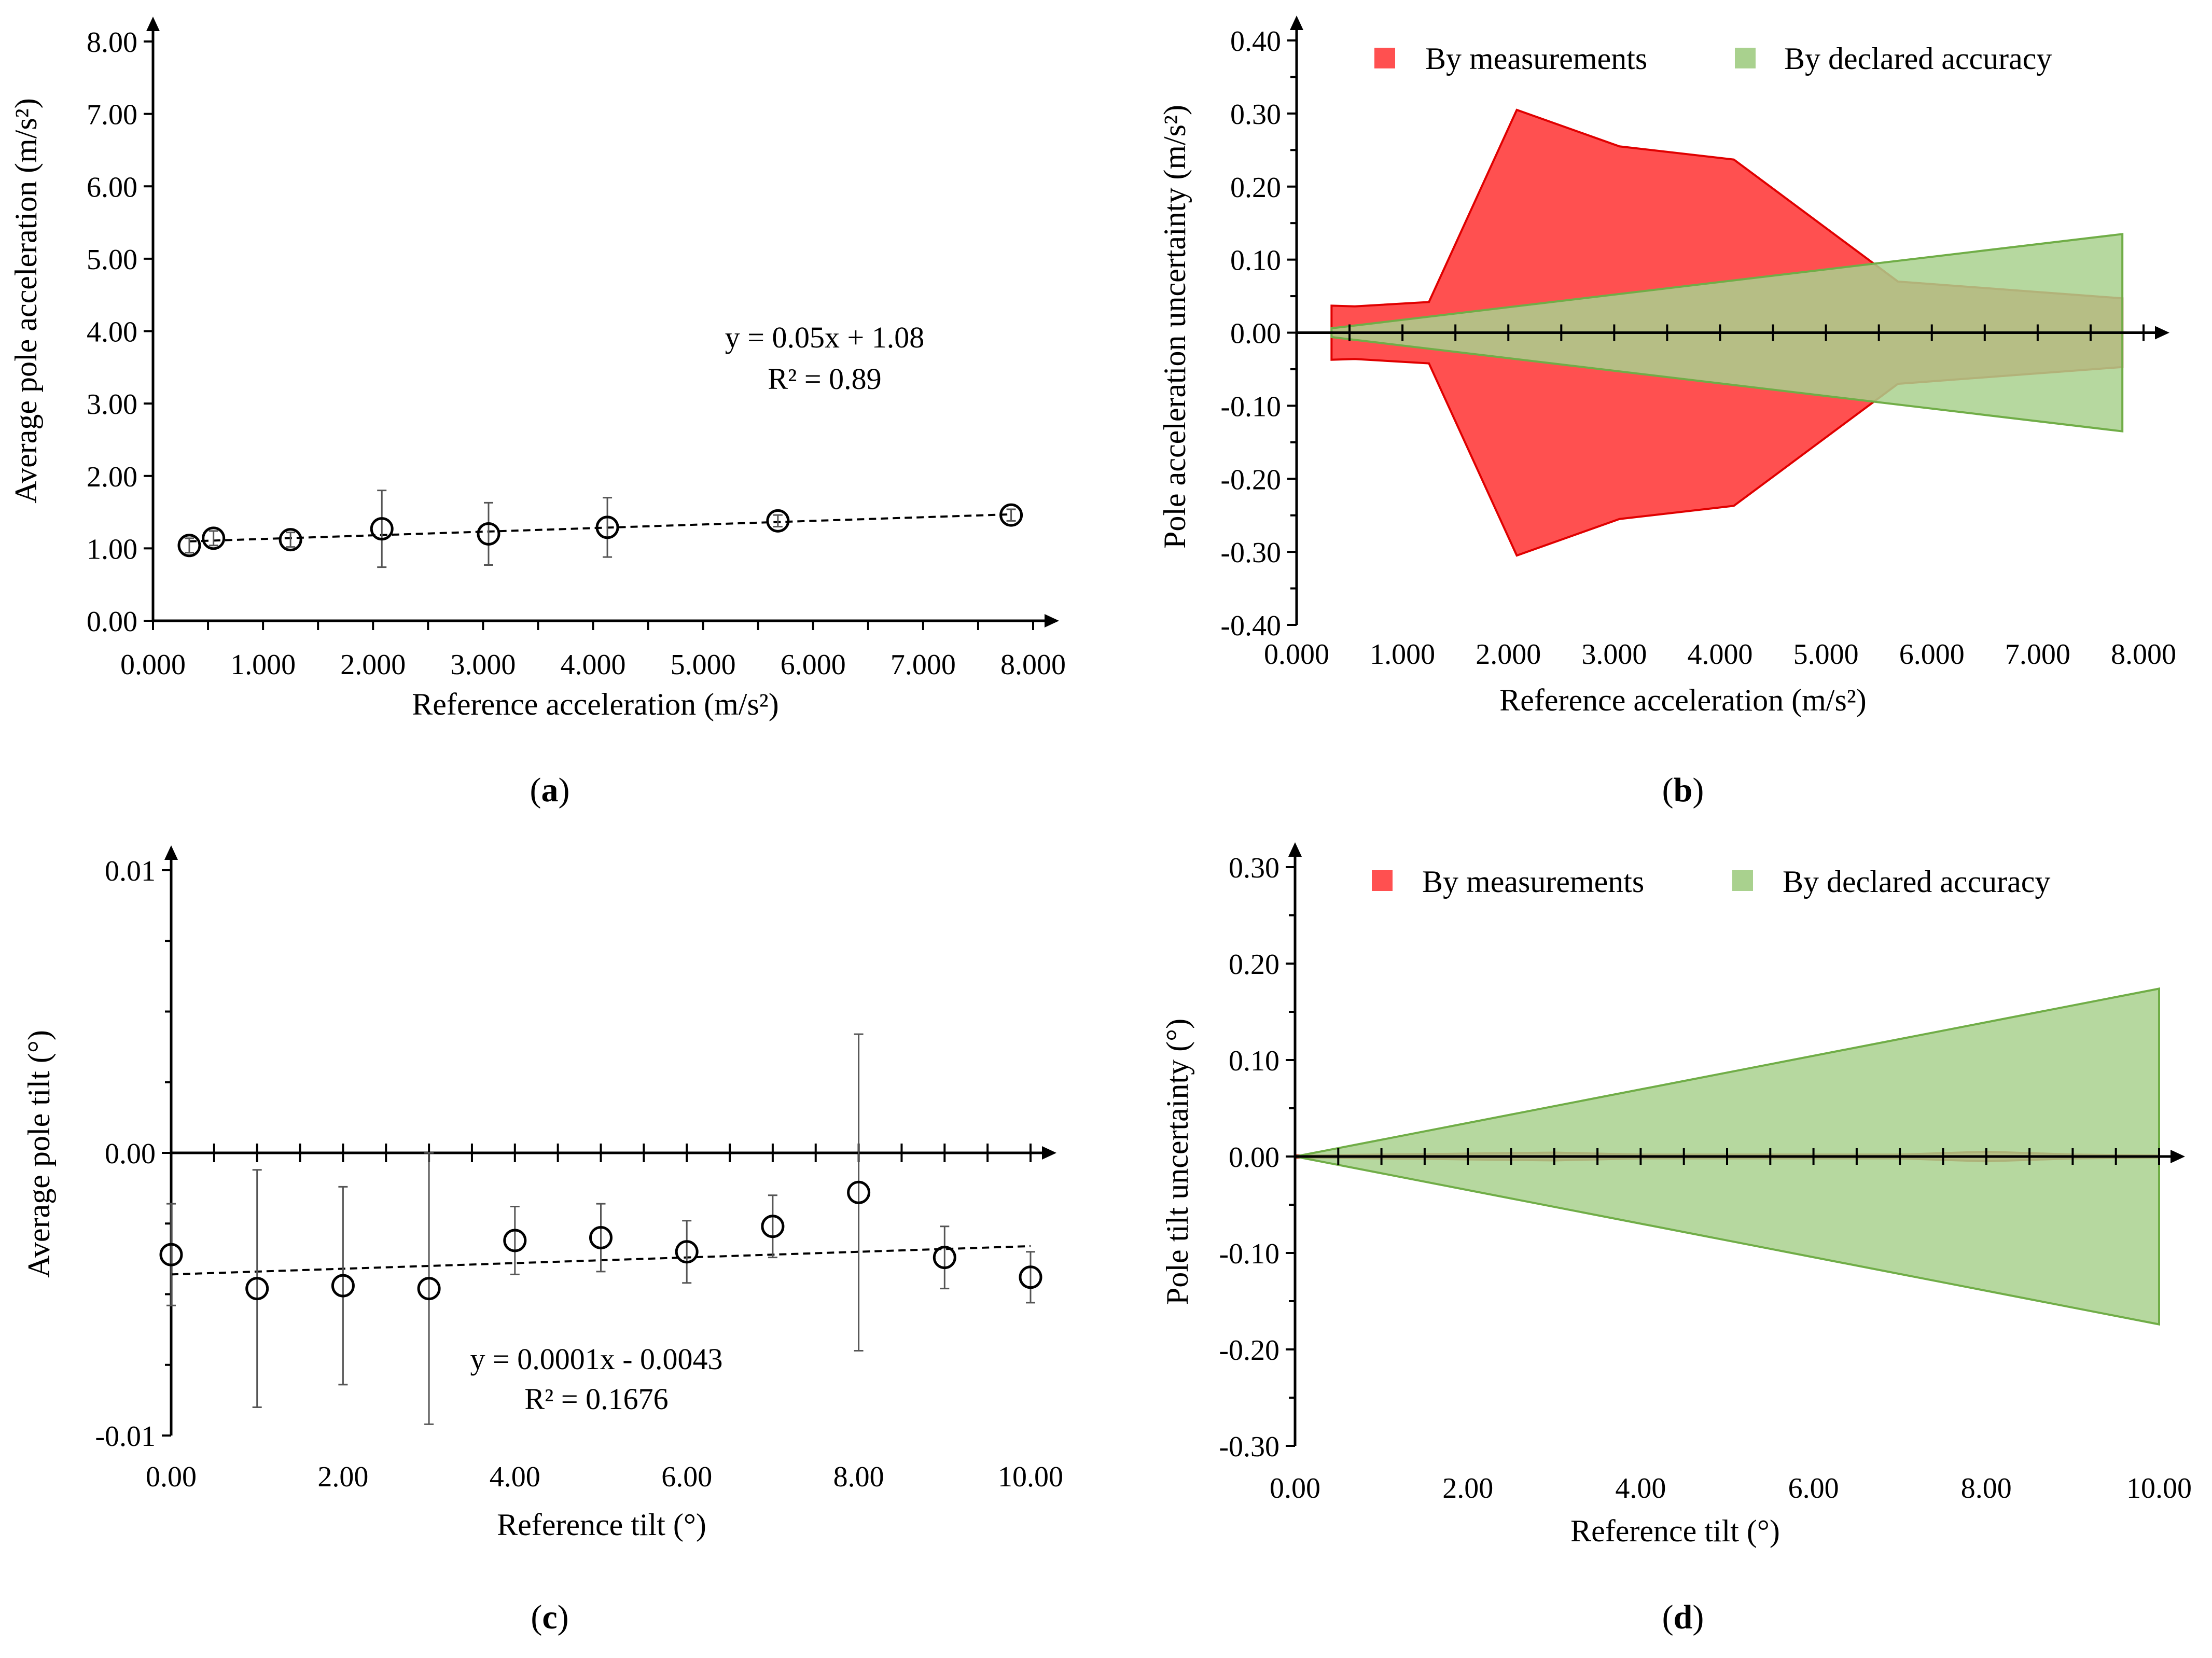 This screenshot has width=2212, height=1658. I want to click on panel-a-x-tick-label: 1.000, so click(263, 665).